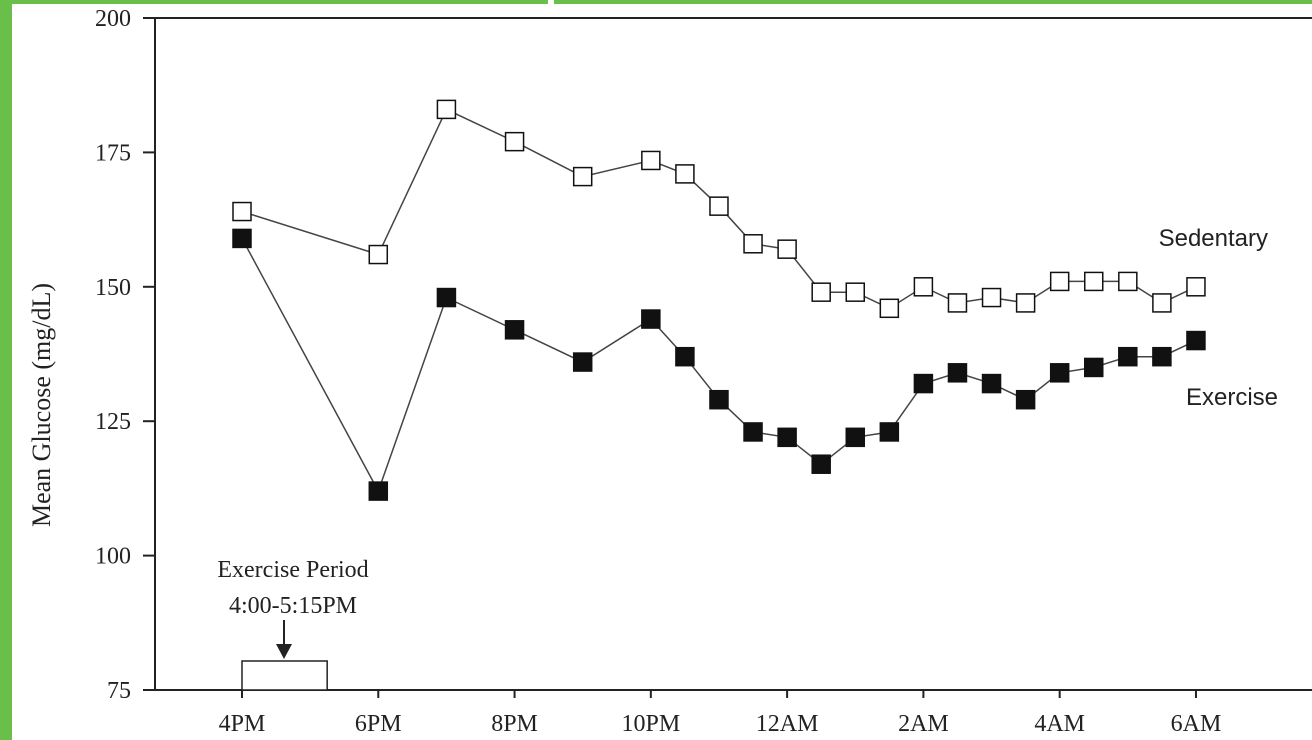 This screenshot has height=740, width=1312. I want to click on y-tick-label: 175, so click(113, 153).